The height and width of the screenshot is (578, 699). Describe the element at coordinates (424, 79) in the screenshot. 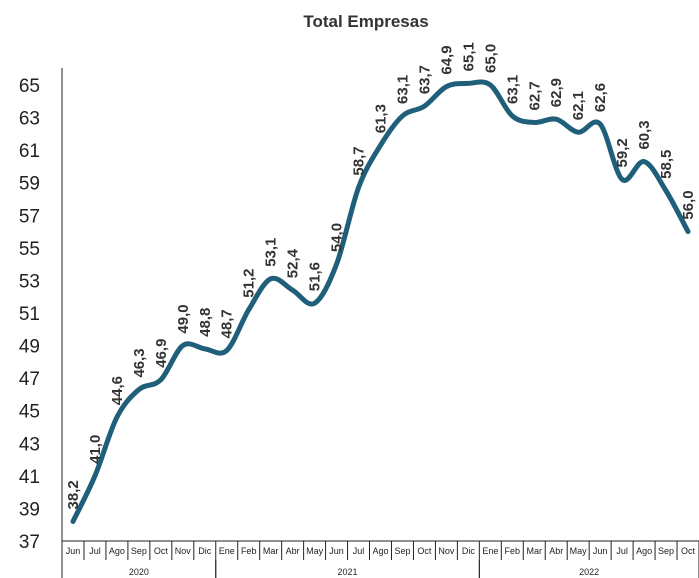

I see `data-label: 63,7` at that location.